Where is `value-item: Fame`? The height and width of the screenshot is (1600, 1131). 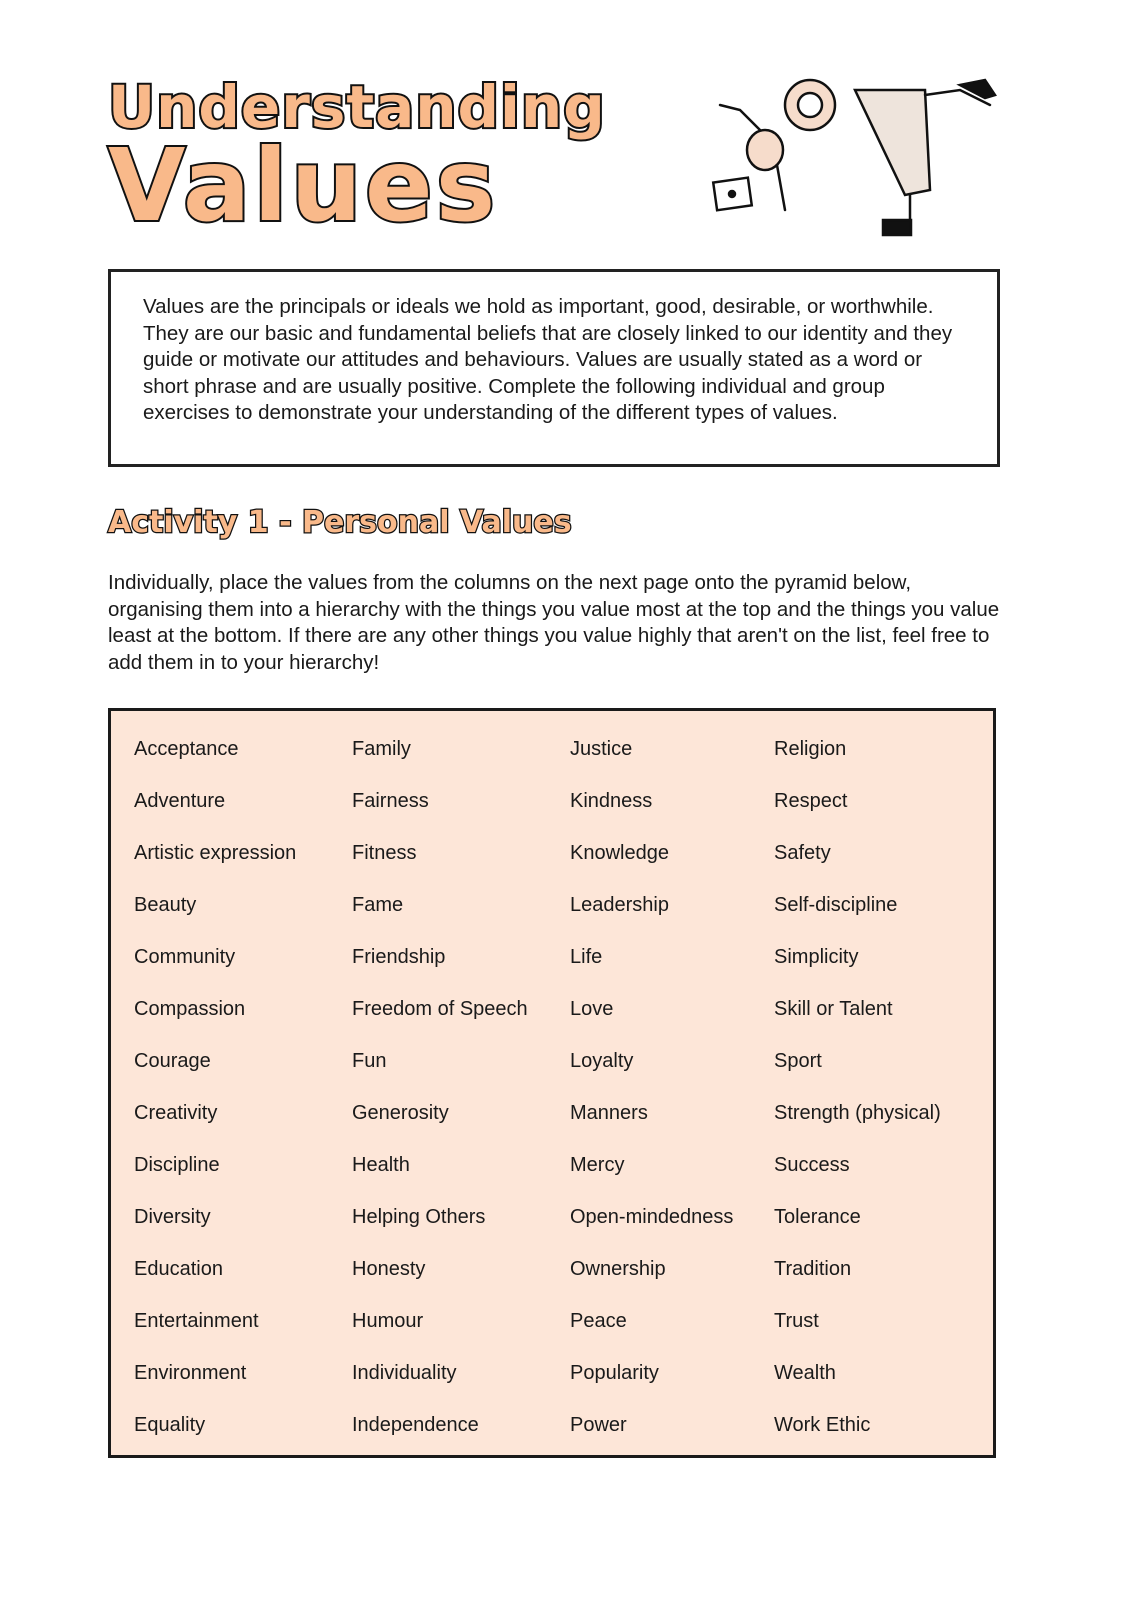
value-item: Fame is located at coordinates (378, 905).